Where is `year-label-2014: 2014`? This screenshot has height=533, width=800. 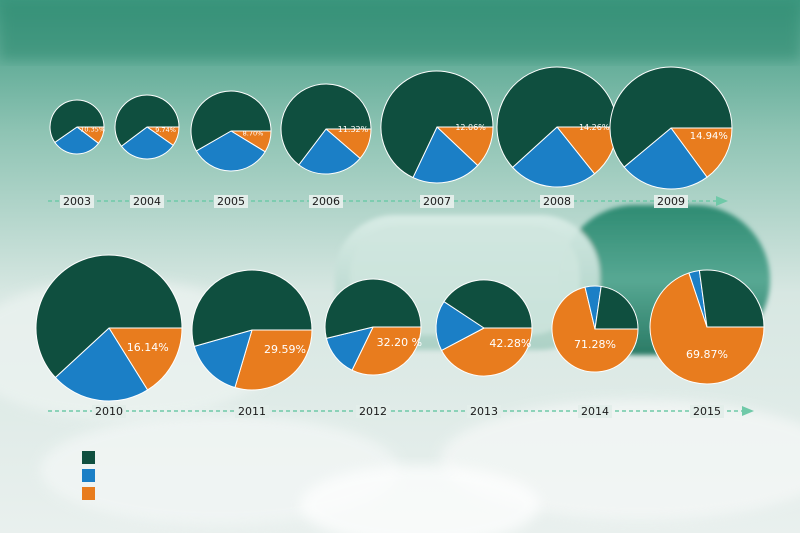
year-label-2014: 2014 is located at coordinates (595, 411).